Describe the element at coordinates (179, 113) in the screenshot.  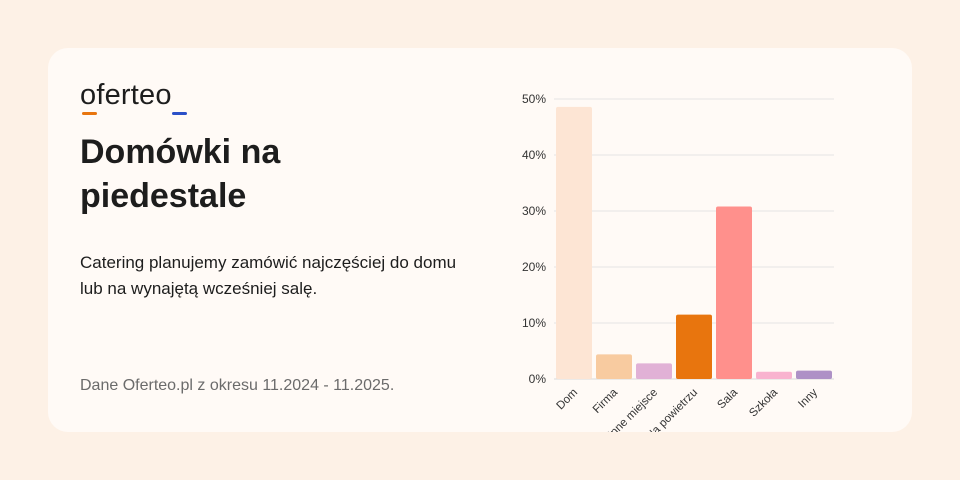
I see `logo-accent-blue` at that location.